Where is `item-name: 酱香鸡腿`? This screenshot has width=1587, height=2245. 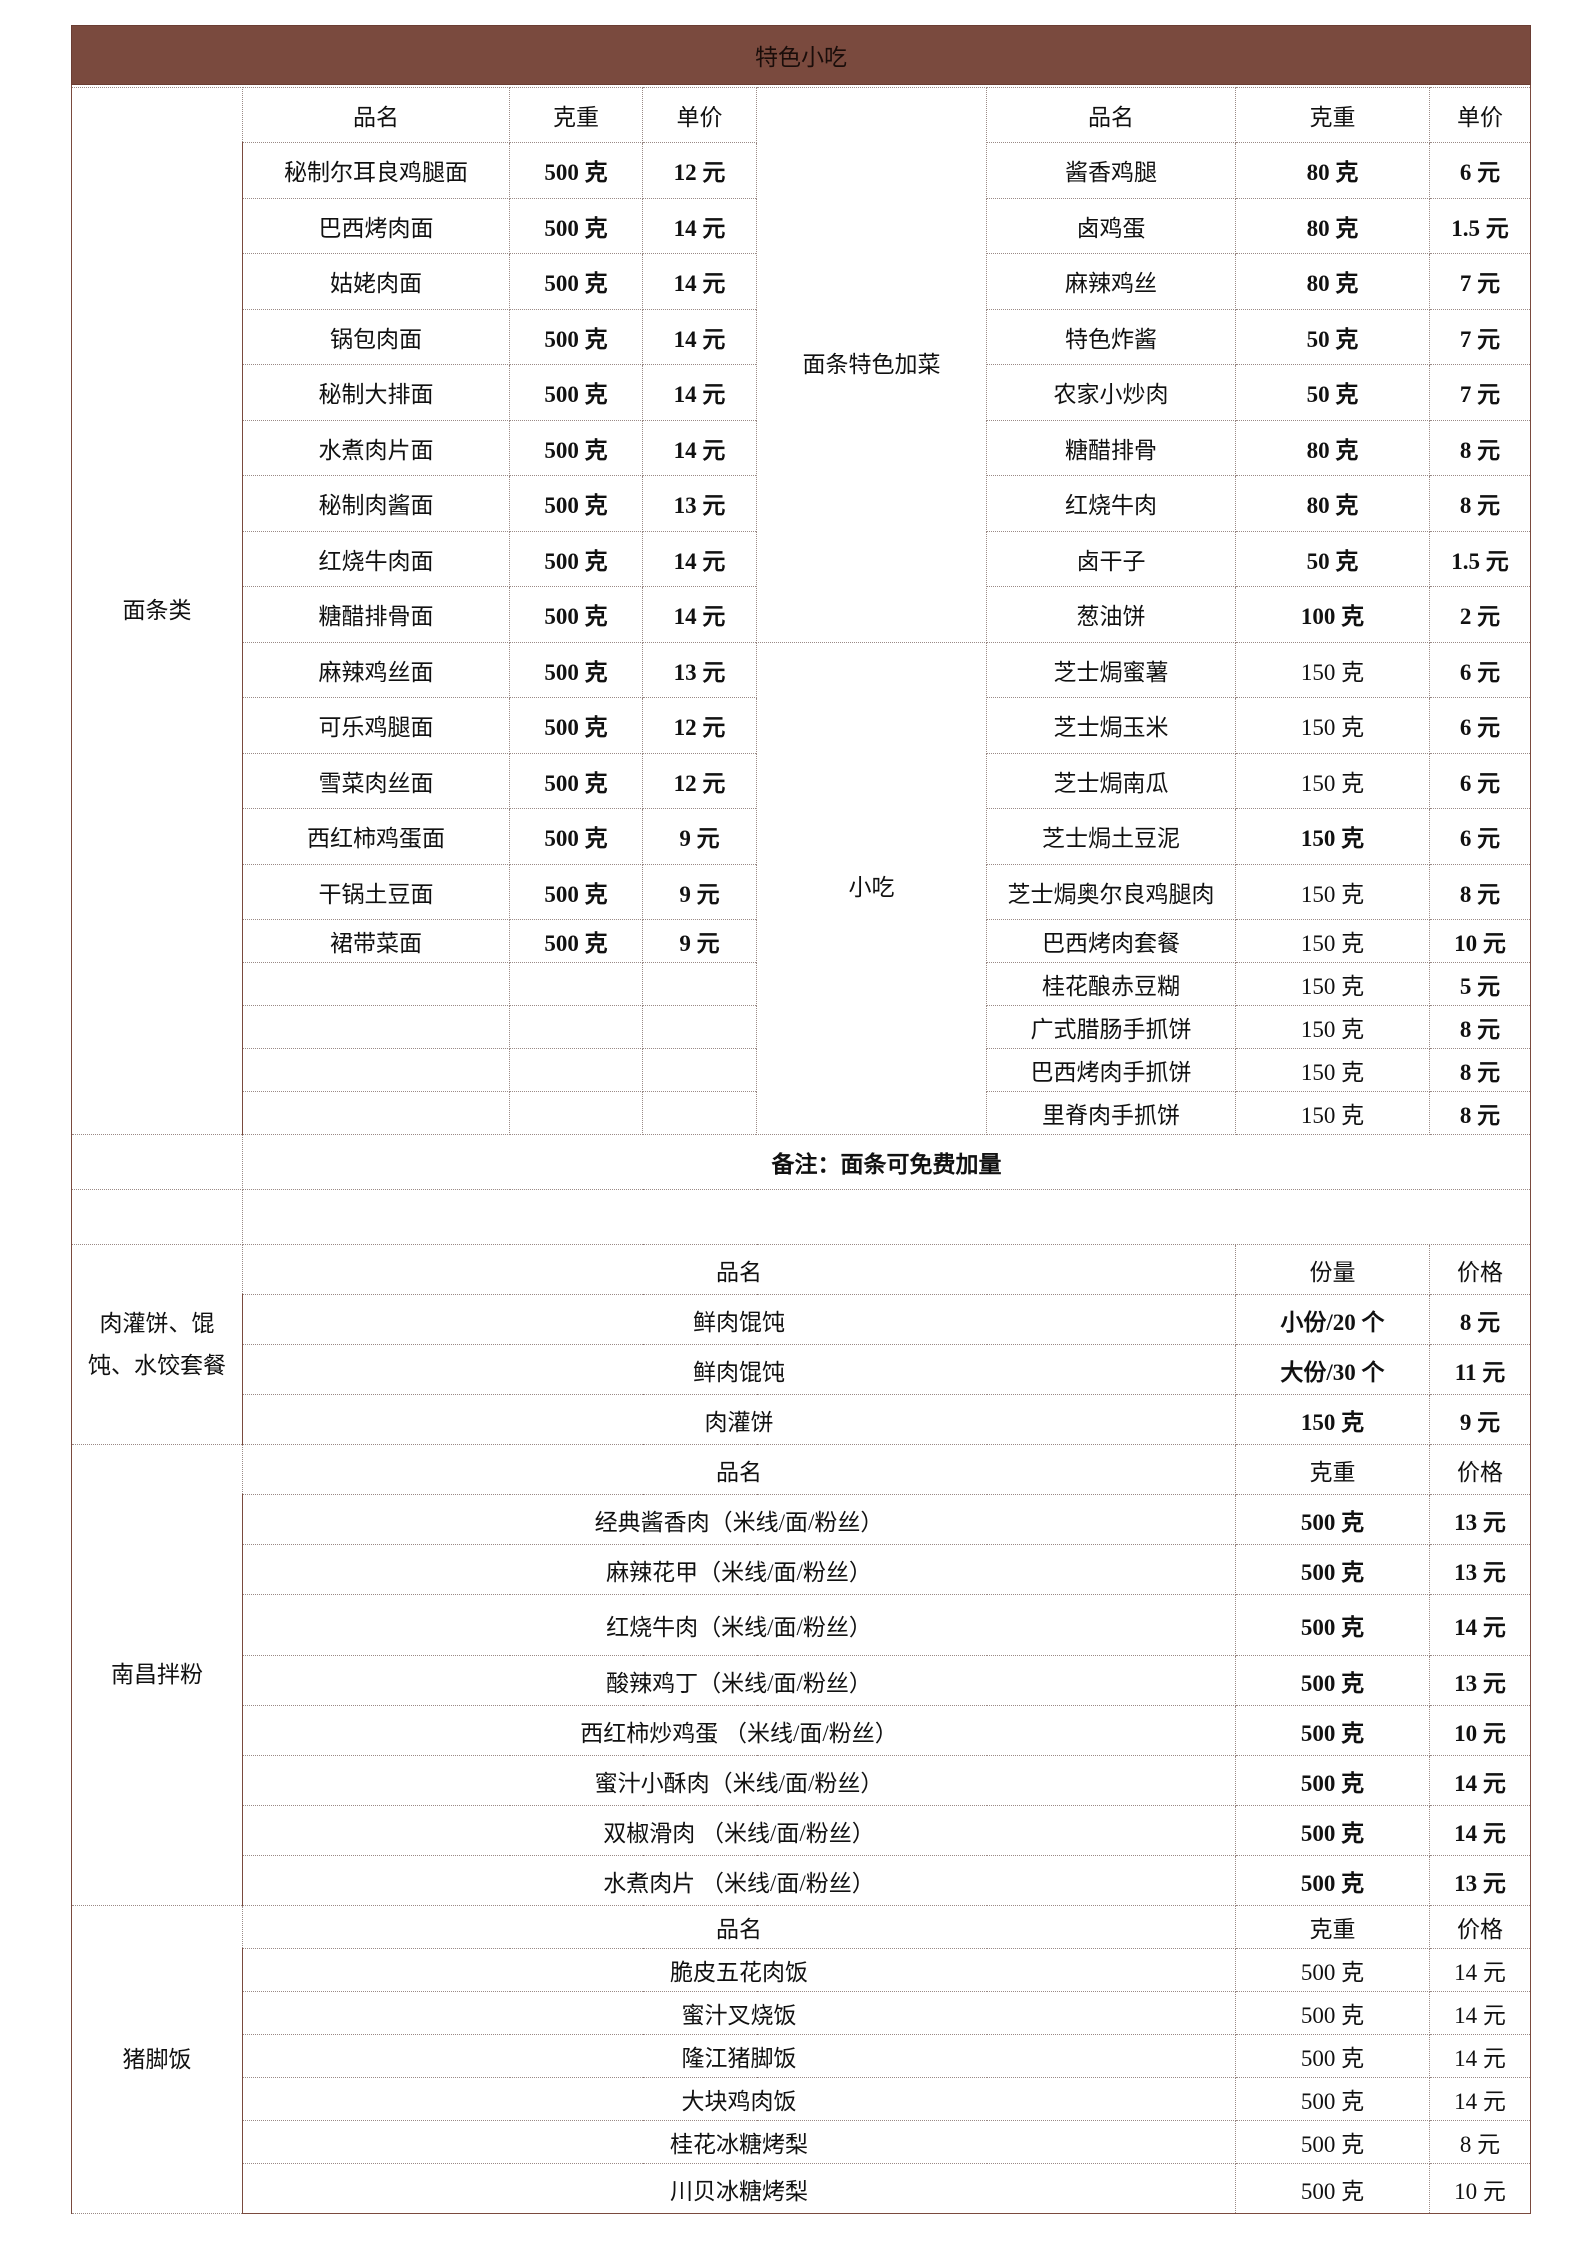
item-name: 酱香鸡腿 is located at coordinates (1111, 170).